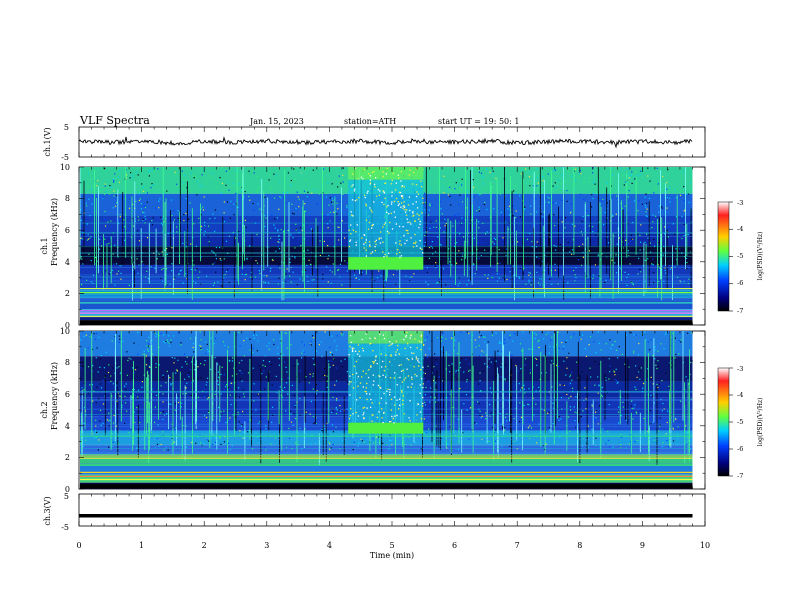 The height and width of the screenshot is (612, 792). Describe the element at coordinates (66, 127) in the screenshot. I see `ch1v-tick-top: 5` at that location.